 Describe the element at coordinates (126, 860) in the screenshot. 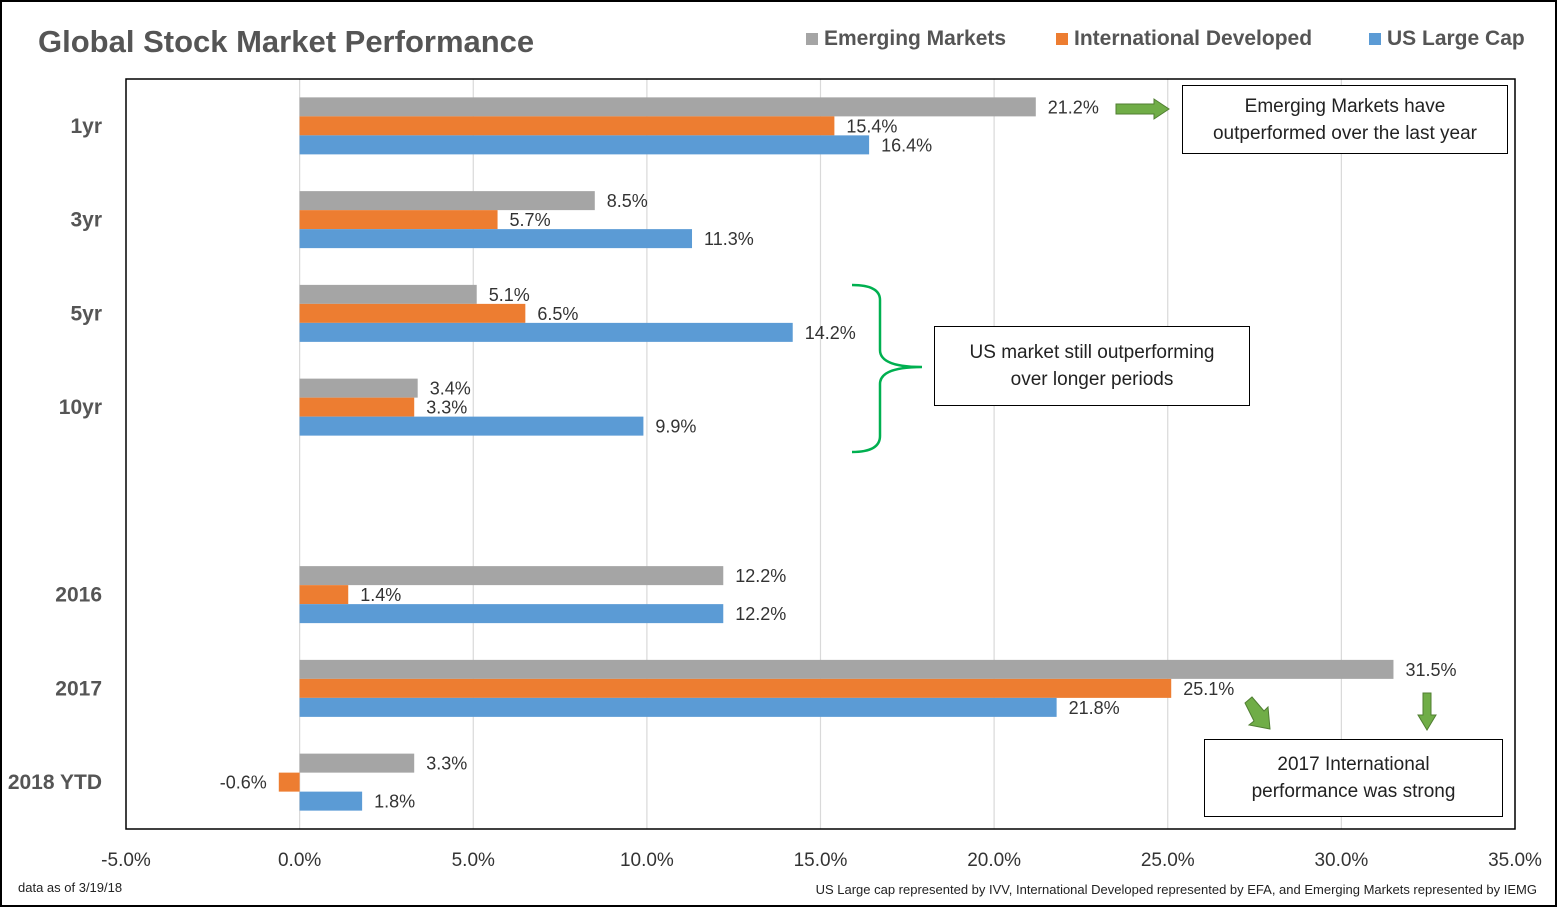

I see `x-tick-label: -5.0%` at that location.